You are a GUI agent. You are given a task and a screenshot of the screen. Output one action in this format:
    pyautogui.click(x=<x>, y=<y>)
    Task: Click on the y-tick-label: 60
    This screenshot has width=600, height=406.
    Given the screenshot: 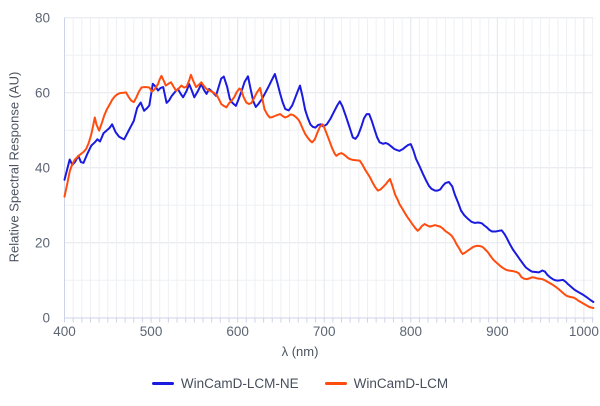 What is the action you would take?
    pyautogui.click(x=42, y=92)
    